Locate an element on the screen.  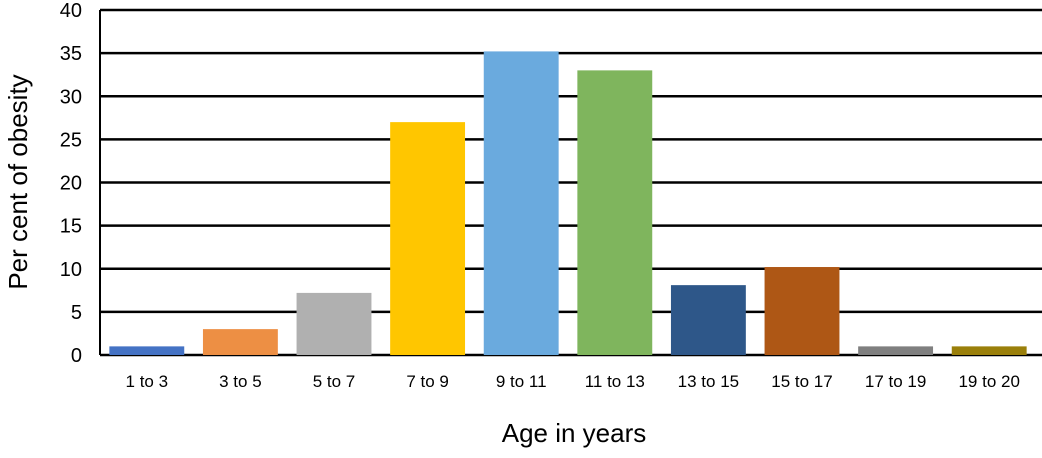
y-tick-label: 35 is located at coordinates (71, 54).